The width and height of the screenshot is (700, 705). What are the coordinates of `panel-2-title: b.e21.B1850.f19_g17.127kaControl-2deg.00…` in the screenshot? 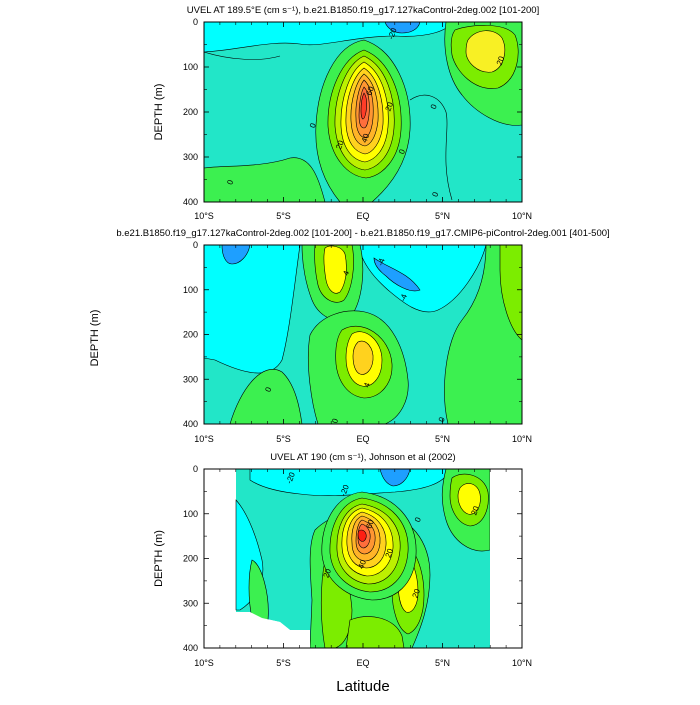 It's located at (362, 233).